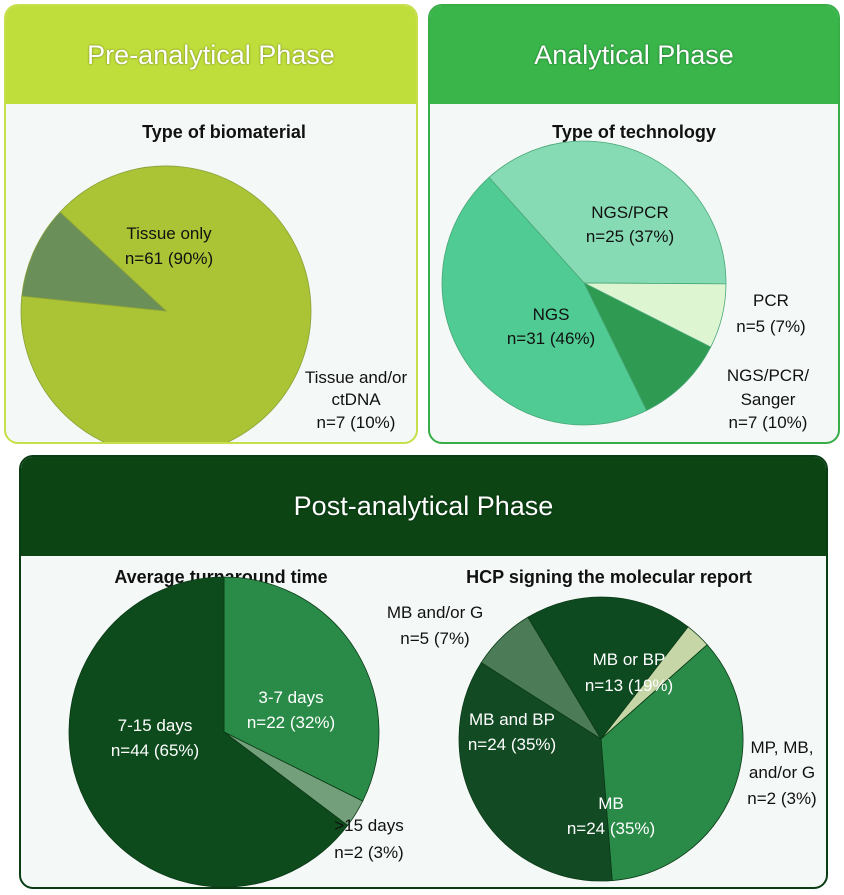 Image resolution: width=844 pixels, height=895 pixels. I want to click on pie-slice-ngs, so click(544, 301).